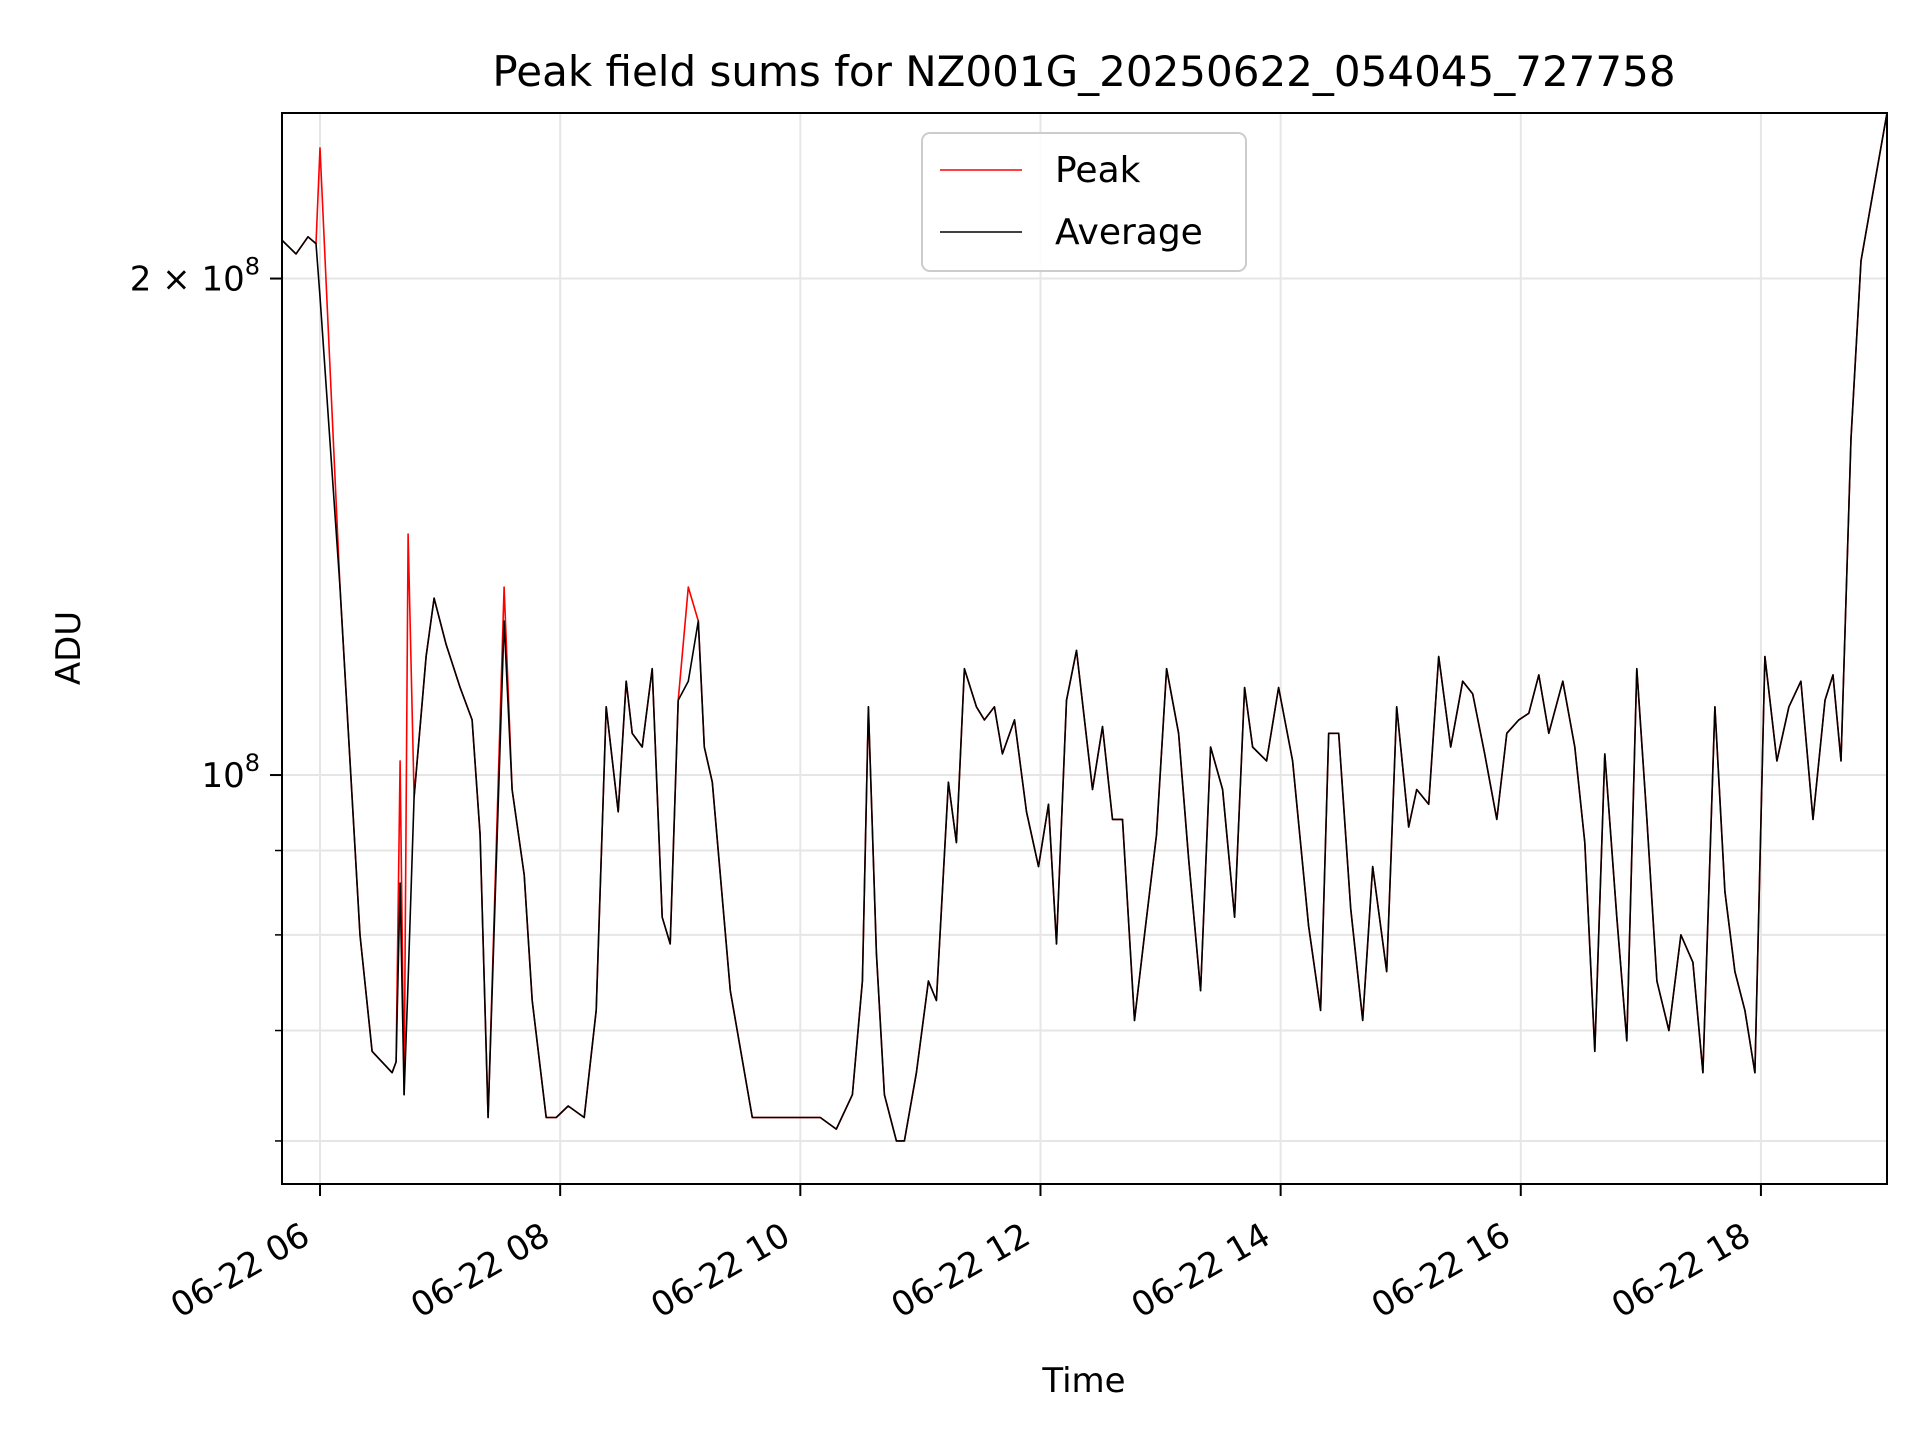 The height and width of the screenshot is (1440, 1920). What do you see at coordinates (187, 280) in the screenshot?
I see `y-tick-label-base-1: 2 × 10` at bounding box center [187, 280].